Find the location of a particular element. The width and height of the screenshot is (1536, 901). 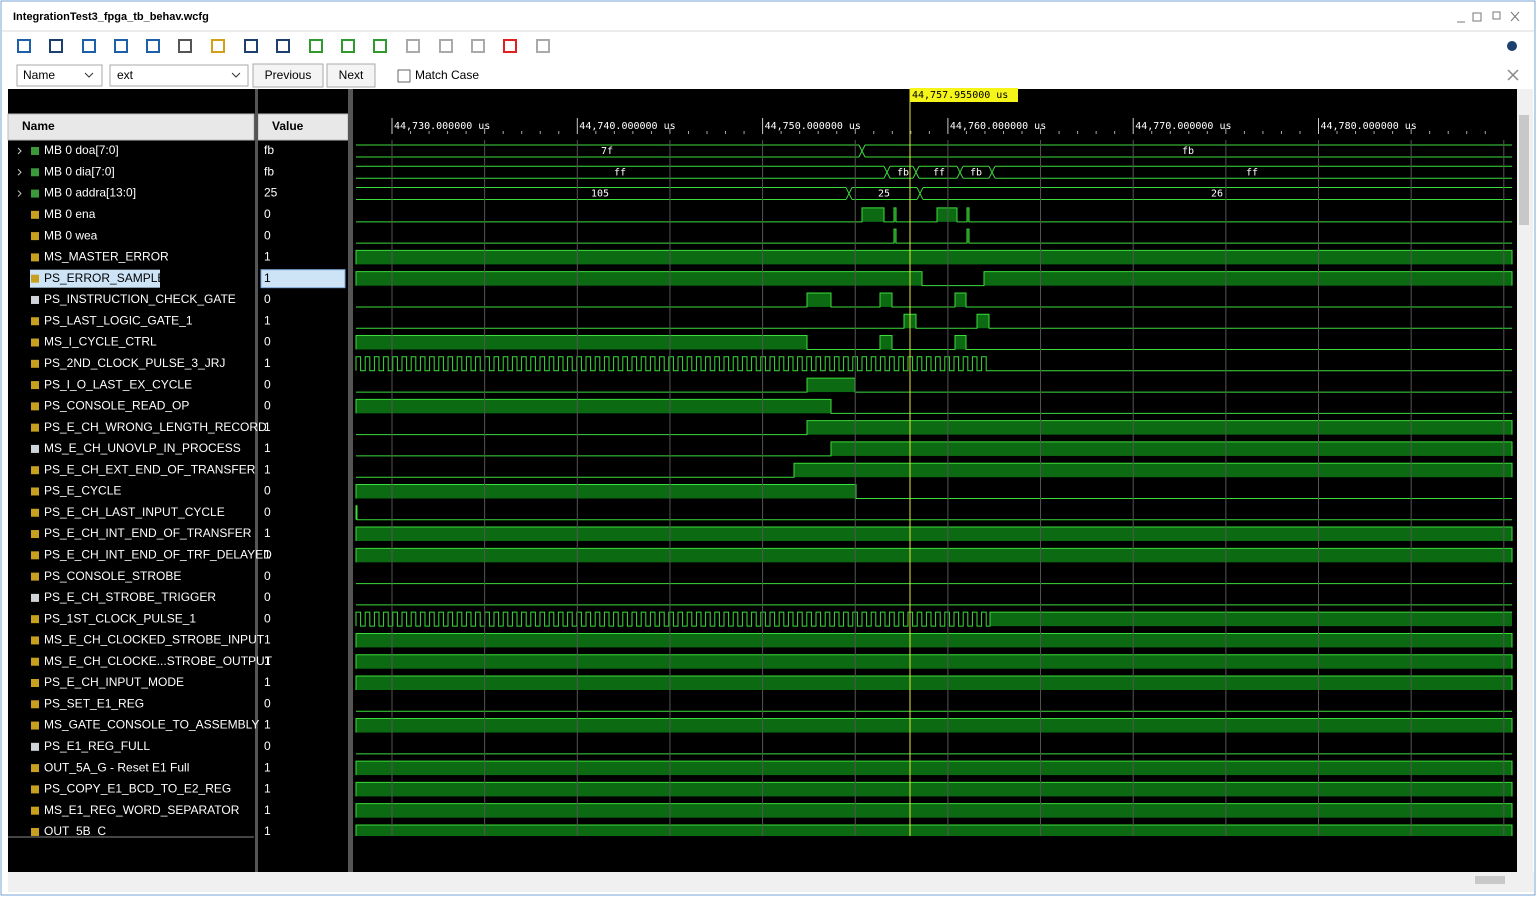

signal-name: PS_E_CH_EXT_END_OF_TRANSFER is located at coordinates (150, 469).